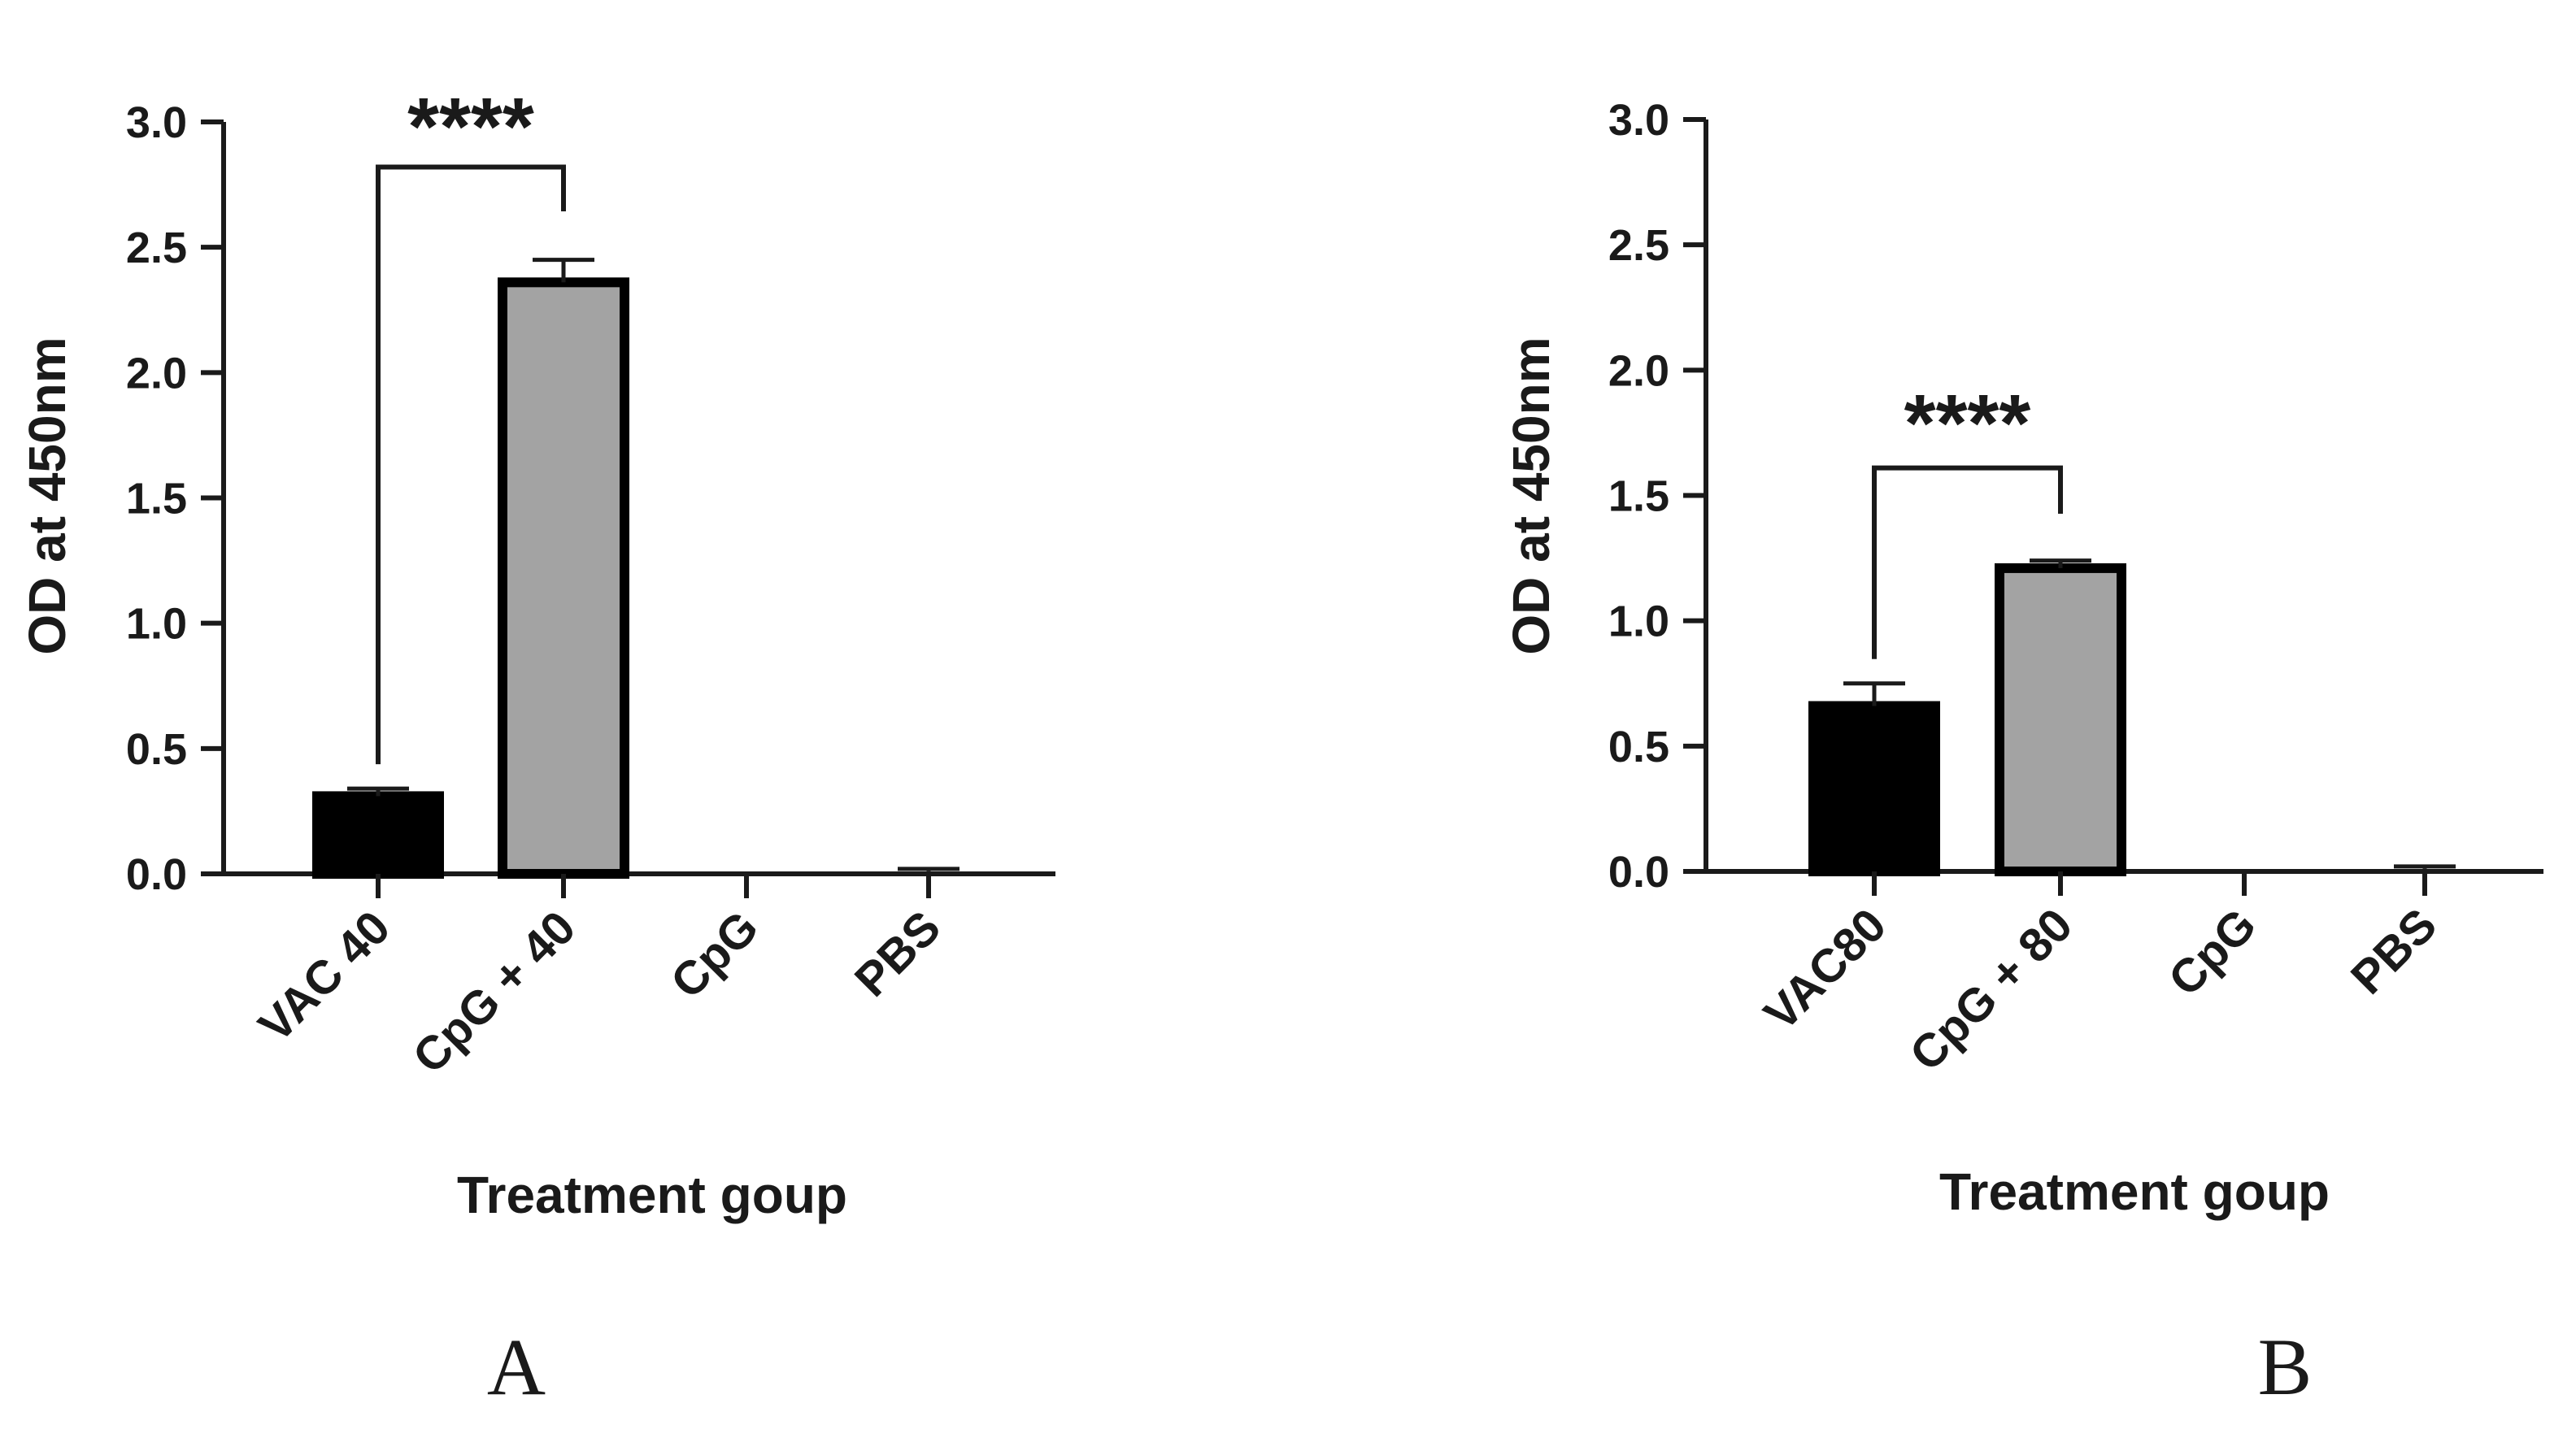  Describe the element at coordinates (2286, 1367) in the screenshot. I see `panel-label: B` at that location.